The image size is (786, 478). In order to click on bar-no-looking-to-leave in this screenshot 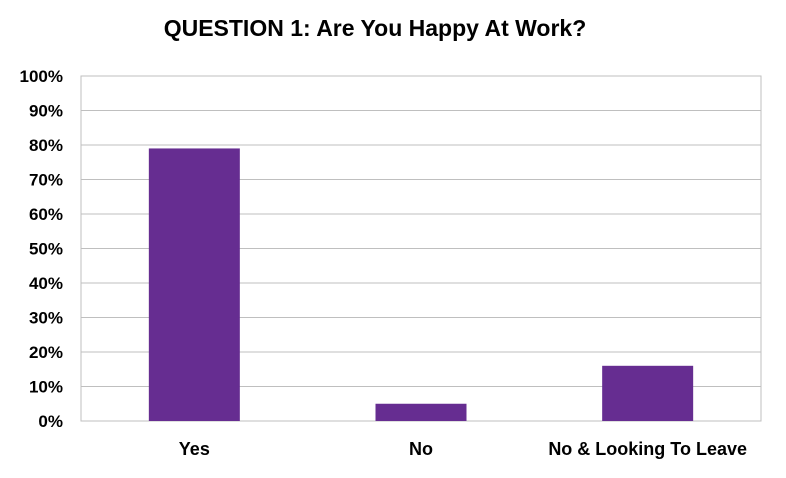, I will do `click(648, 393)`.